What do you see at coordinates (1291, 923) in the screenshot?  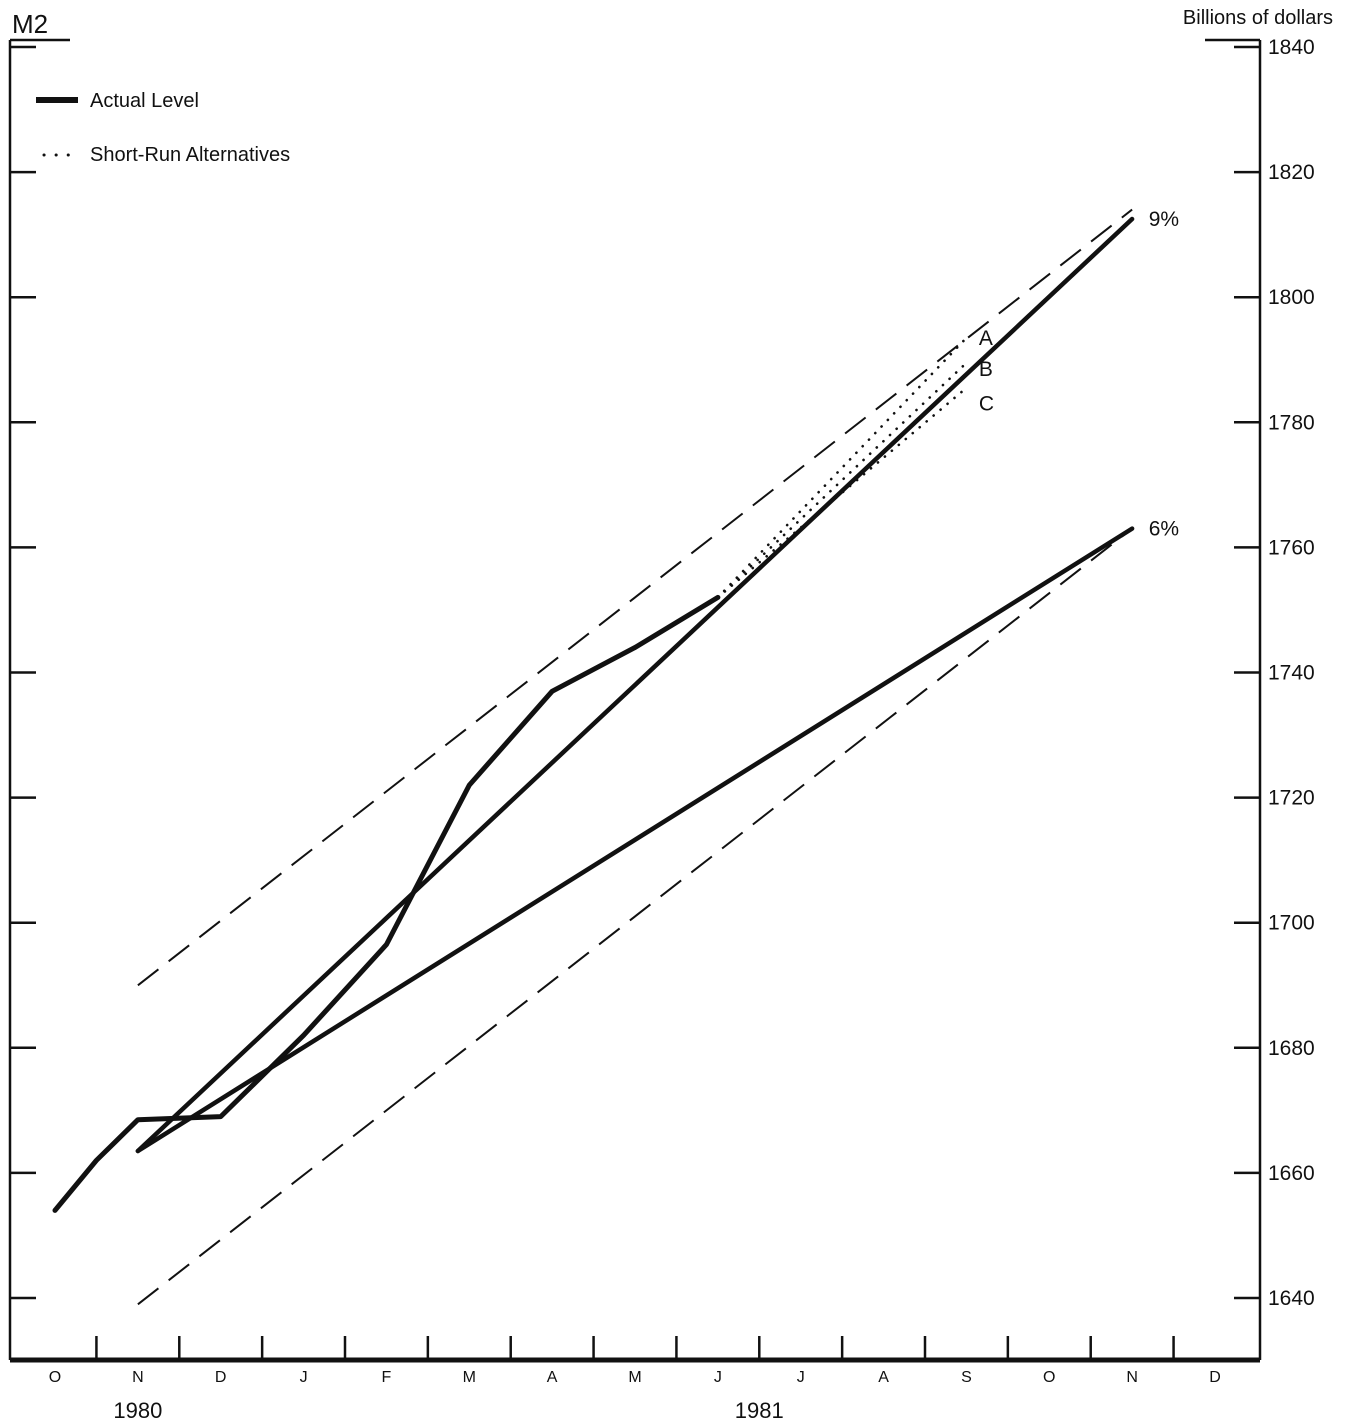 I see `y-tick-label: 1700` at bounding box center [1291, 923].